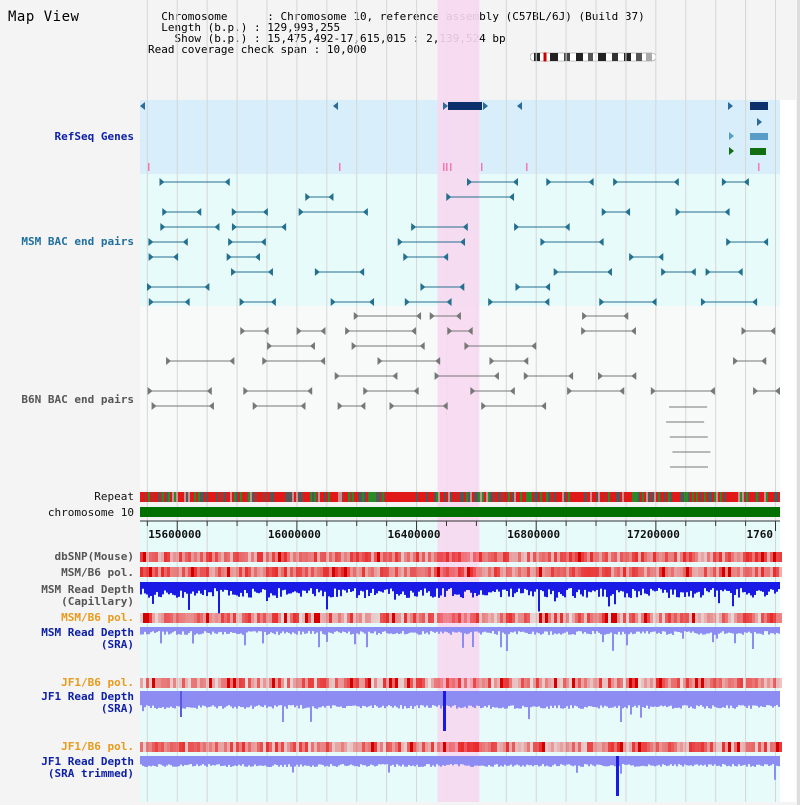 The width and height of the screenshot is (800, 805). Describe the element at coordinates (87, 767) in the screenshot. I see `track-label-jf1-read-depth-trimmed: JF1 Read Depth (SRA trimmed)` at that location.